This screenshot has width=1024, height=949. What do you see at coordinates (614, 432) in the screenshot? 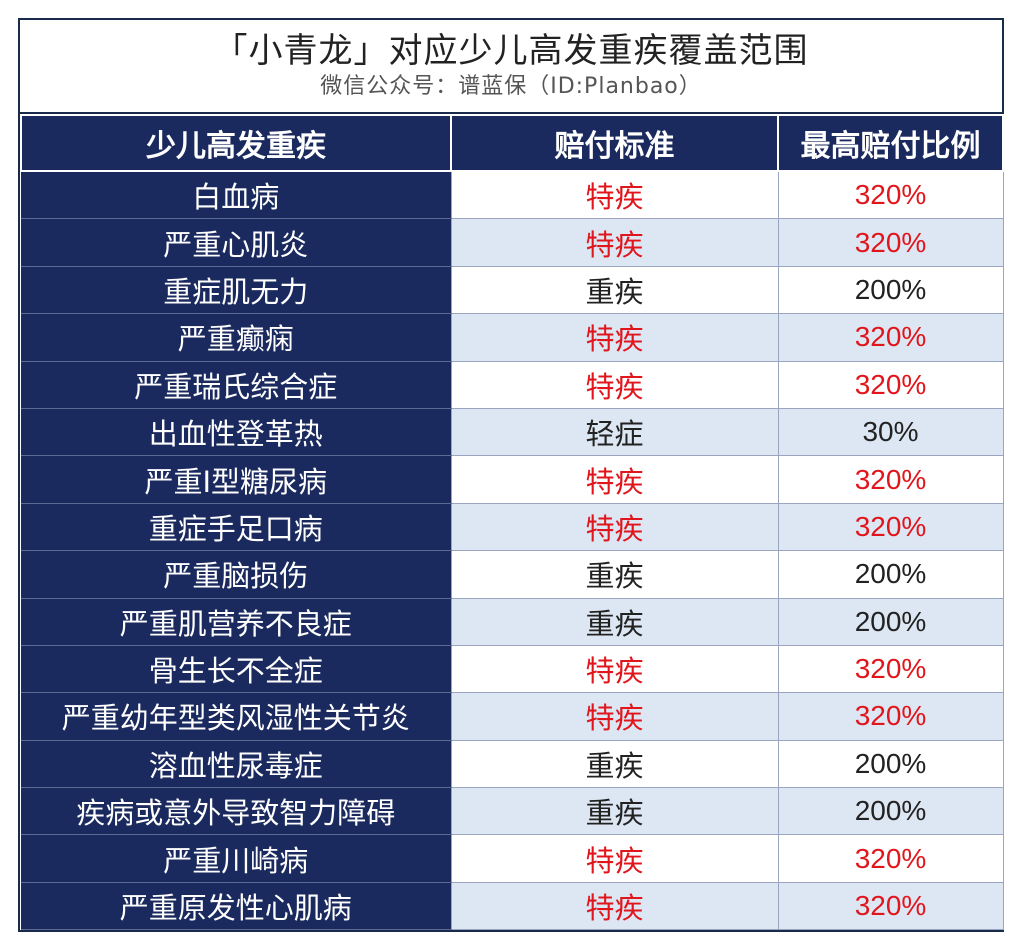
I see `standard-cell: 轻症` at bounding box center [614, 432].